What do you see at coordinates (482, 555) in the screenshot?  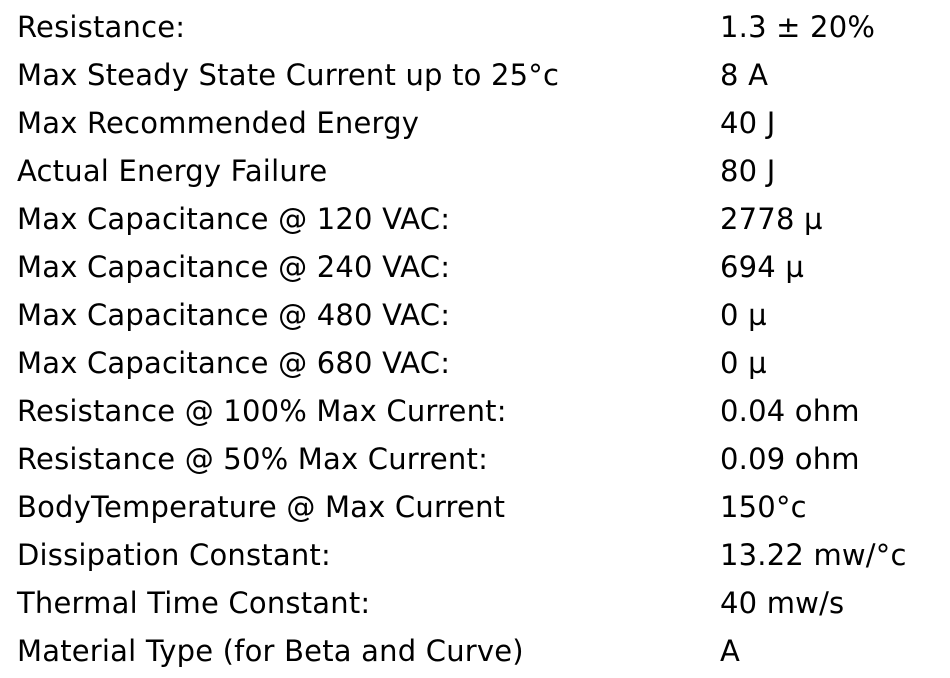 I see `spec-row-dissipation-constant: Dissipation Constant: 13.22 mw/°c` at bounding box center [482, 555].